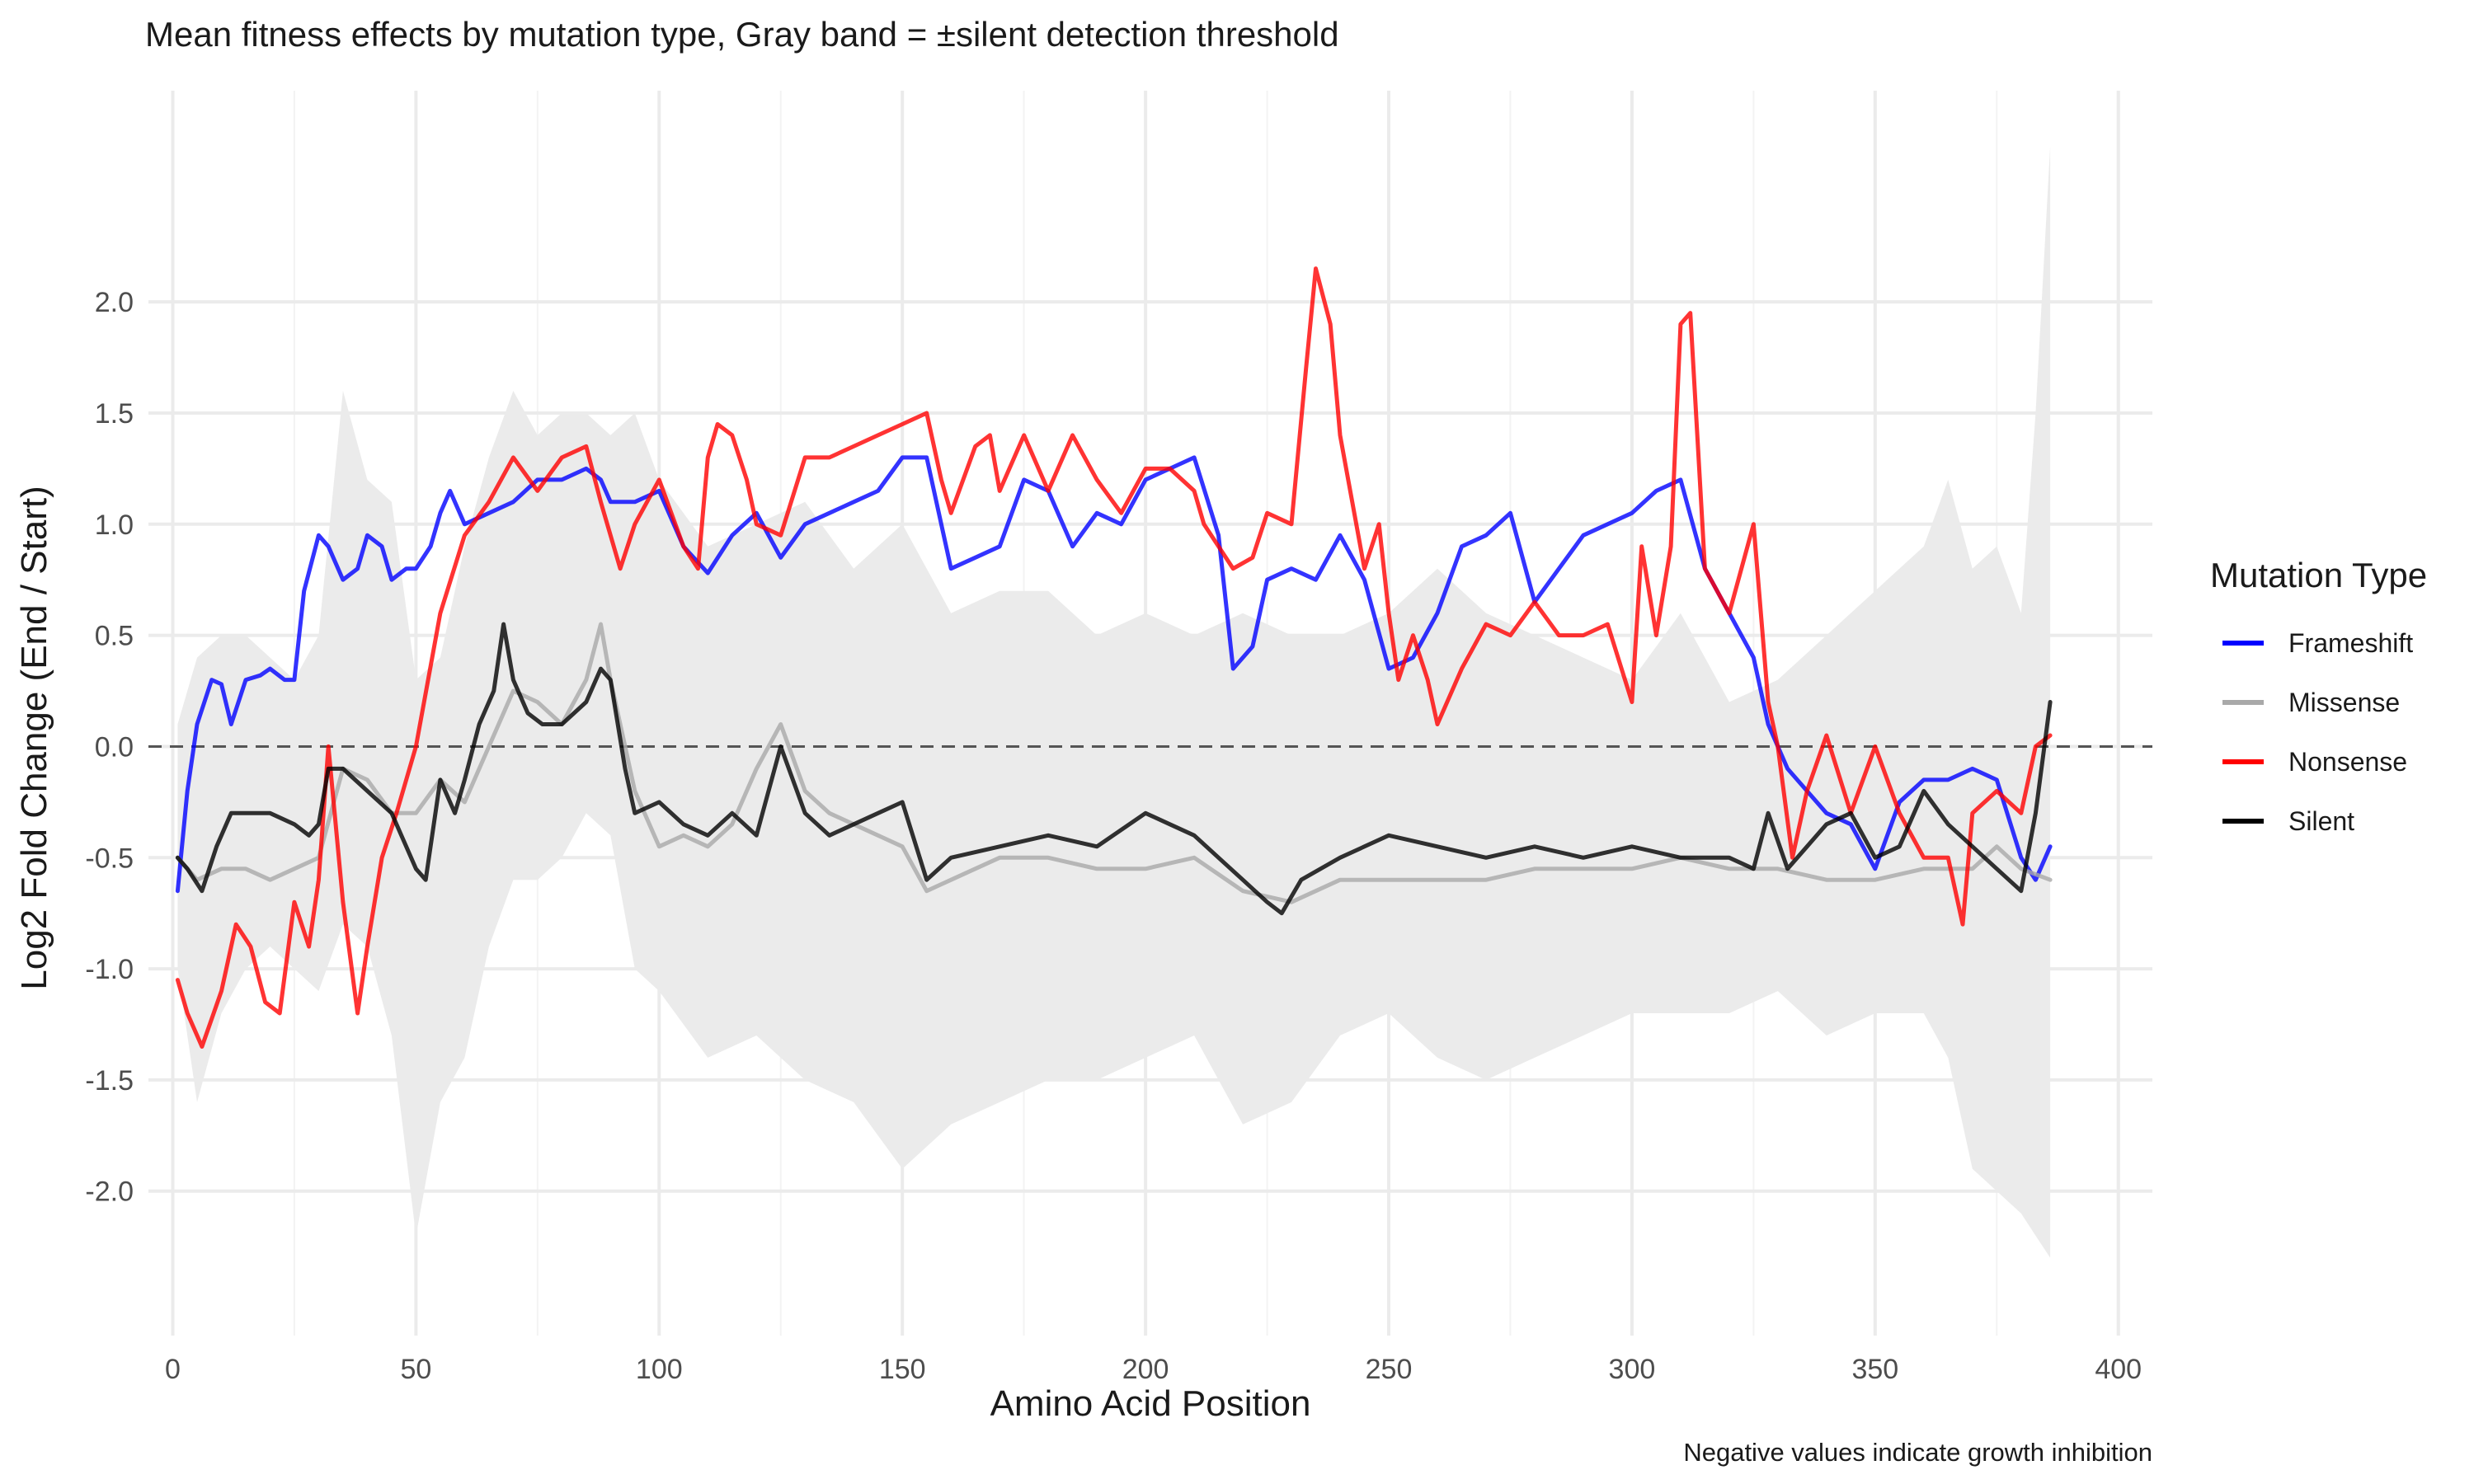  I want to click on x-axis-title: Amino Acid Position, so click(1150, 1403).